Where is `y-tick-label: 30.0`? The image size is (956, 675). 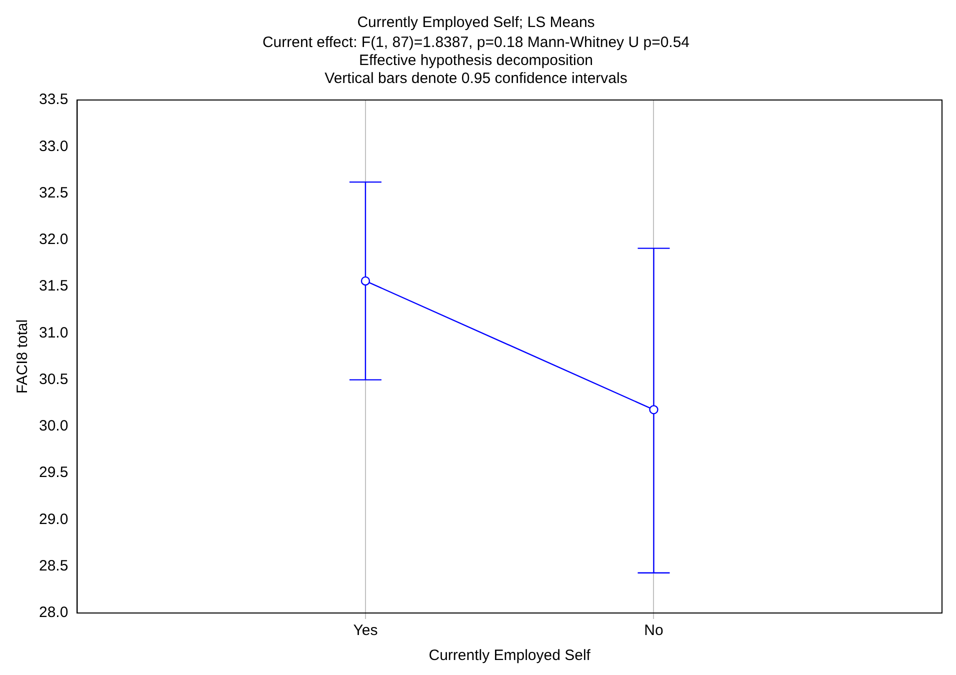
y-tick-label: 30.0 is located at coordinates (53, 426).